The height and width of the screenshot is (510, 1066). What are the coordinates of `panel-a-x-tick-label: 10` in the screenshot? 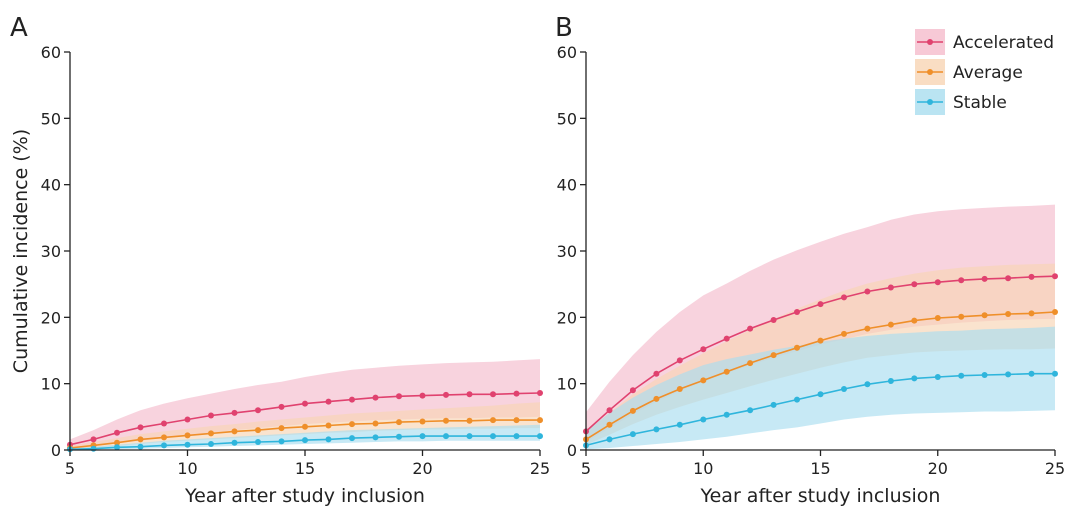 It's located at (187, 468).